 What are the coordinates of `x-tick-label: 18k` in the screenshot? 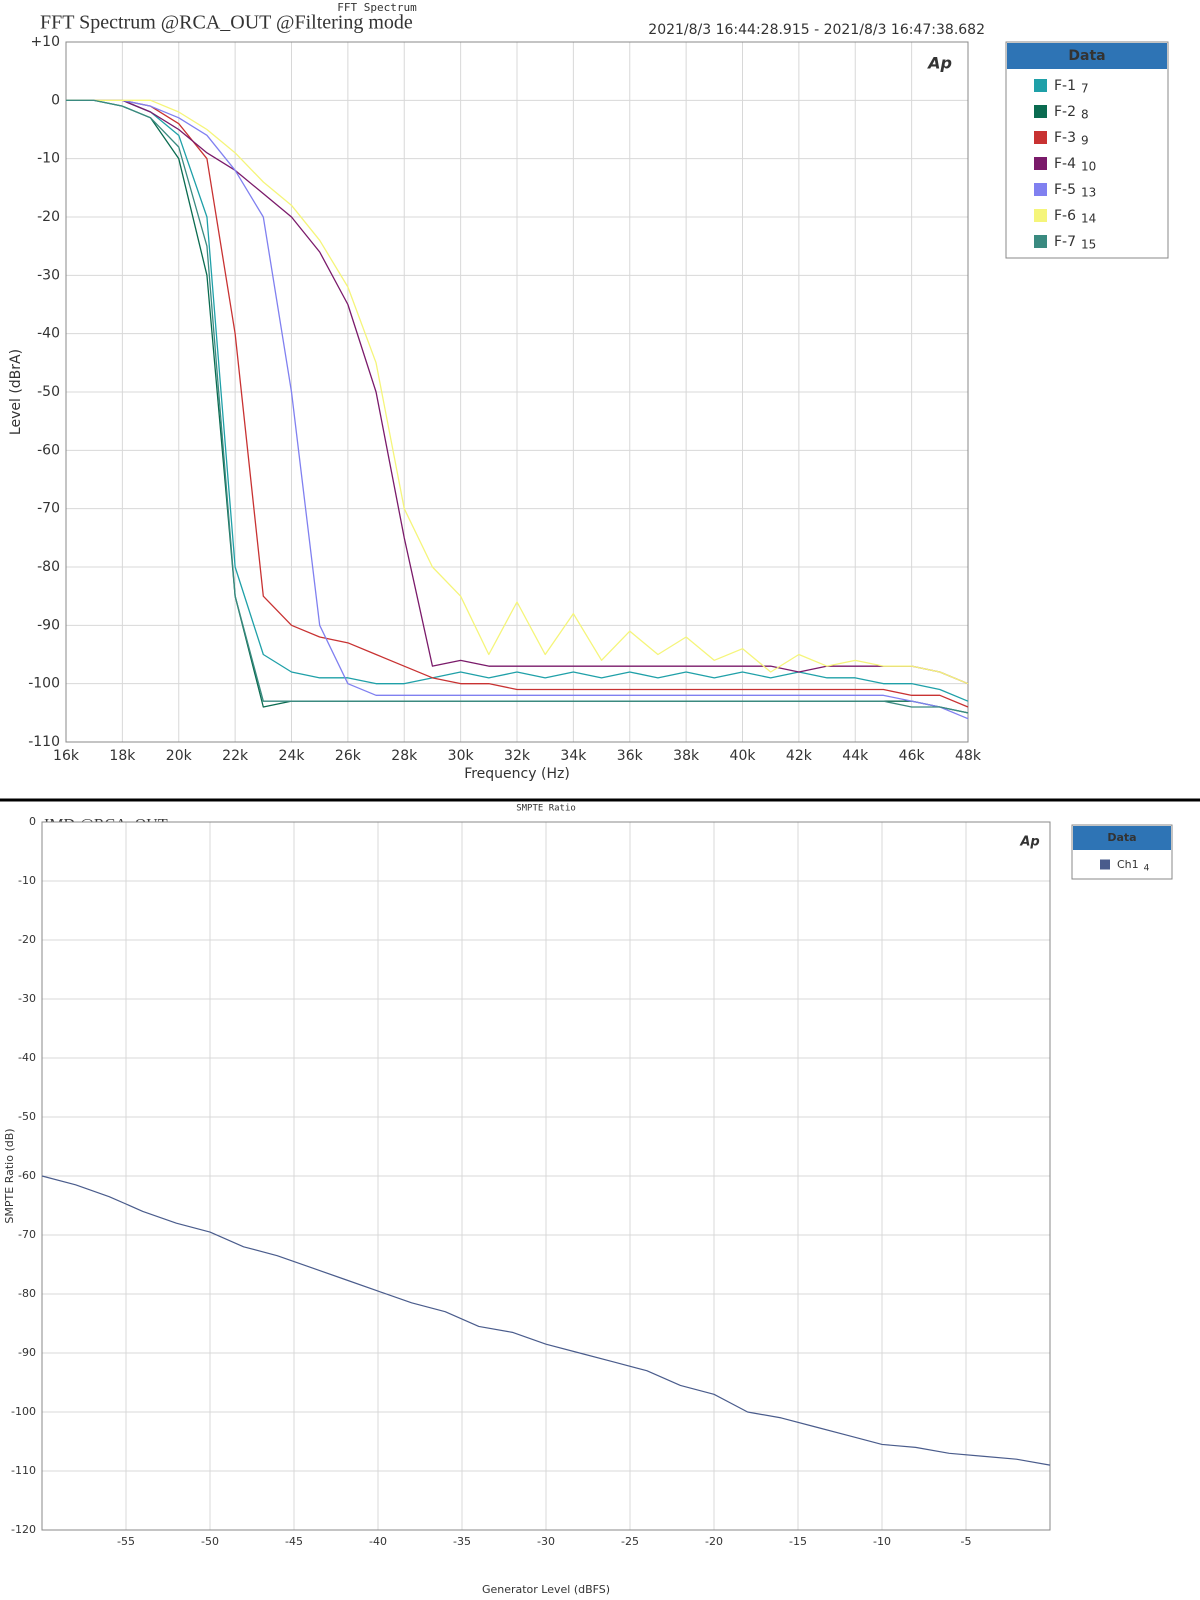 It's located at (122, 756).